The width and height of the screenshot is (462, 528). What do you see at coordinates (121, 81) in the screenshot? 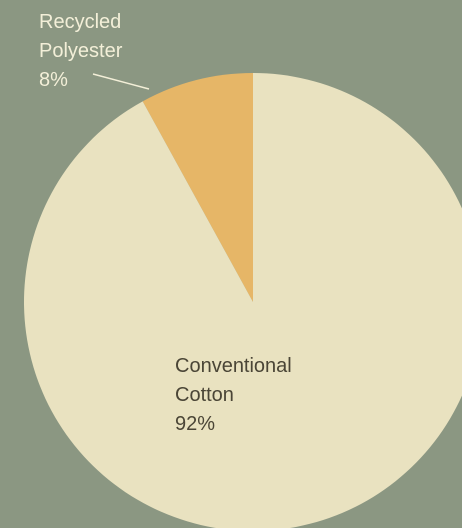
I see `leader-line-recycled-polyester` at bounding box center [121, 81].